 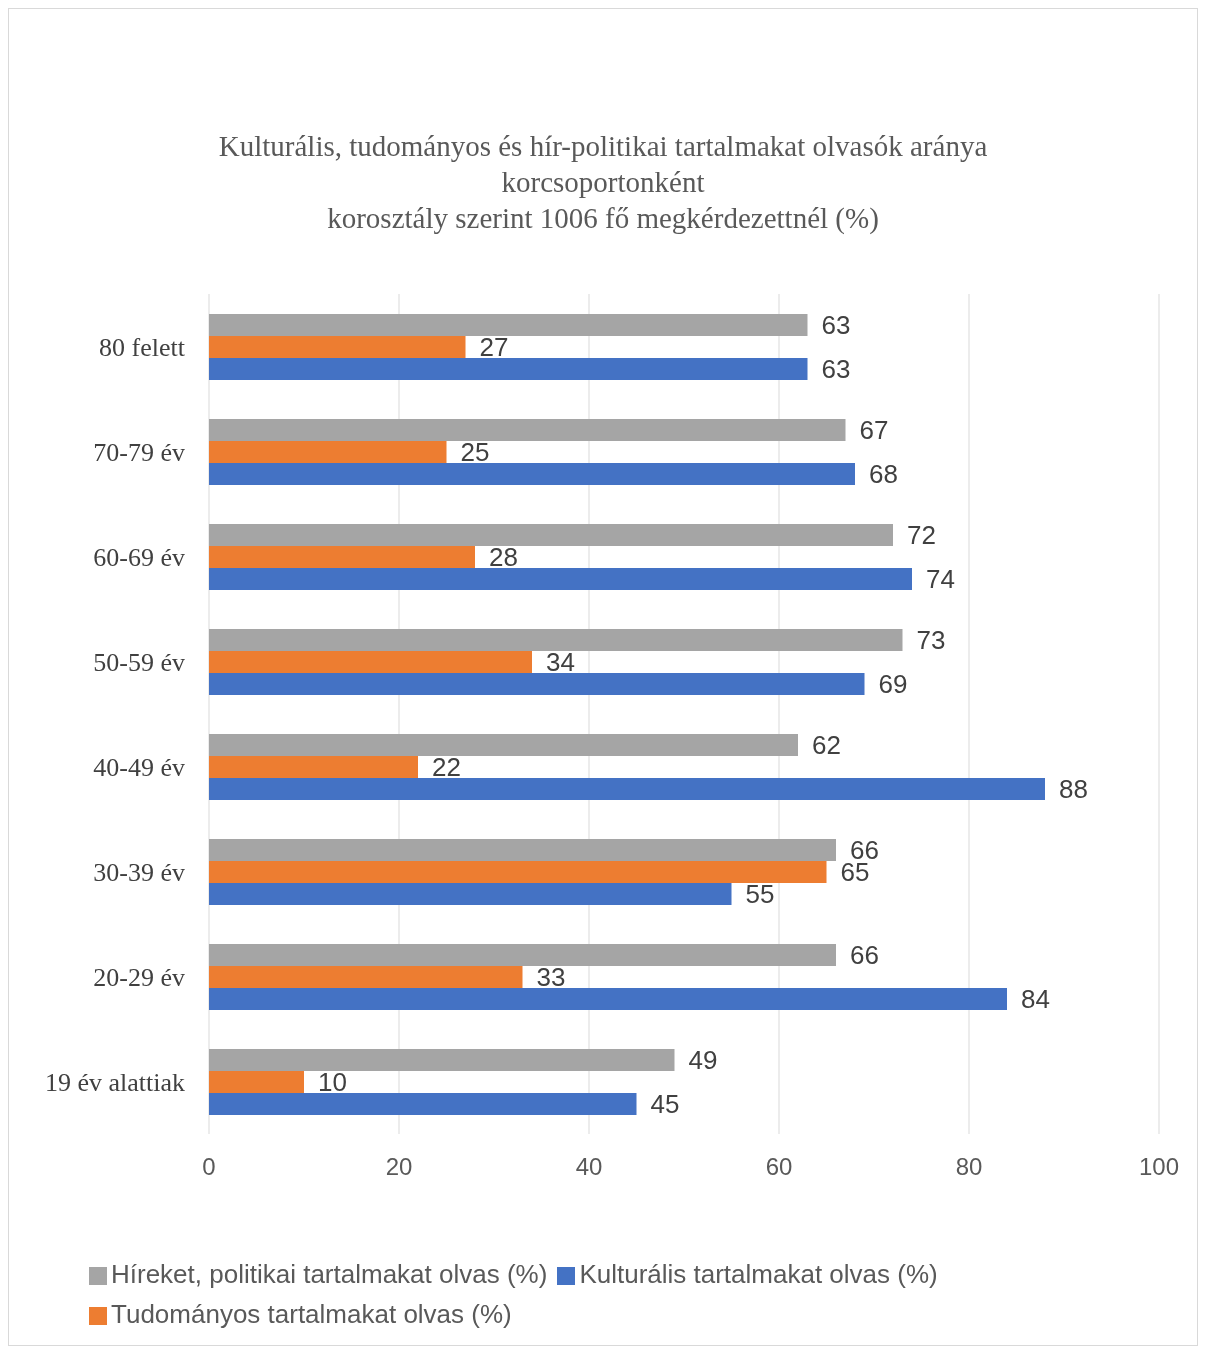 I want to click on y-tick-label: 80 felett, so click(x=142, y=347).